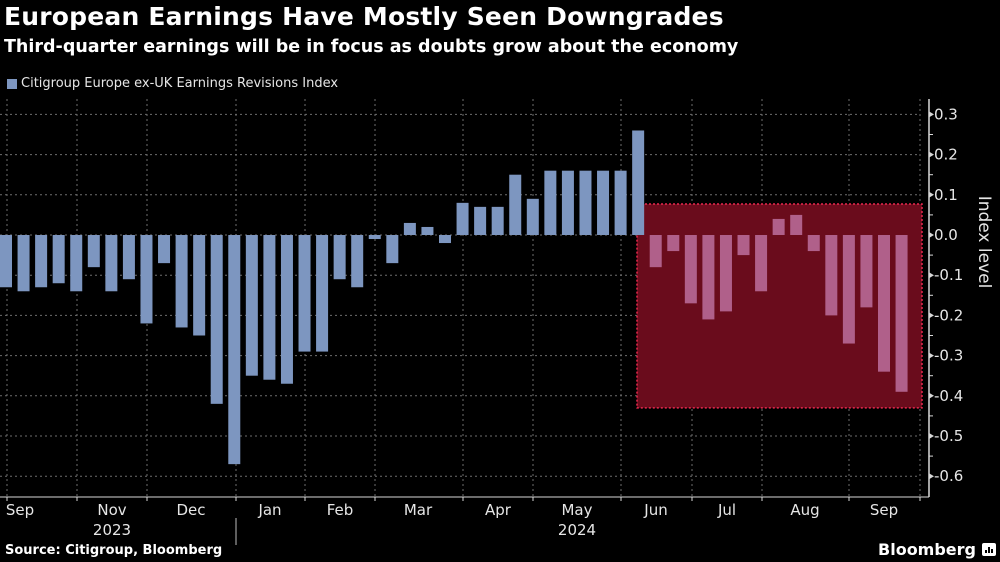  I want to click on y-tick-label: 0.0, so click(946, 235).